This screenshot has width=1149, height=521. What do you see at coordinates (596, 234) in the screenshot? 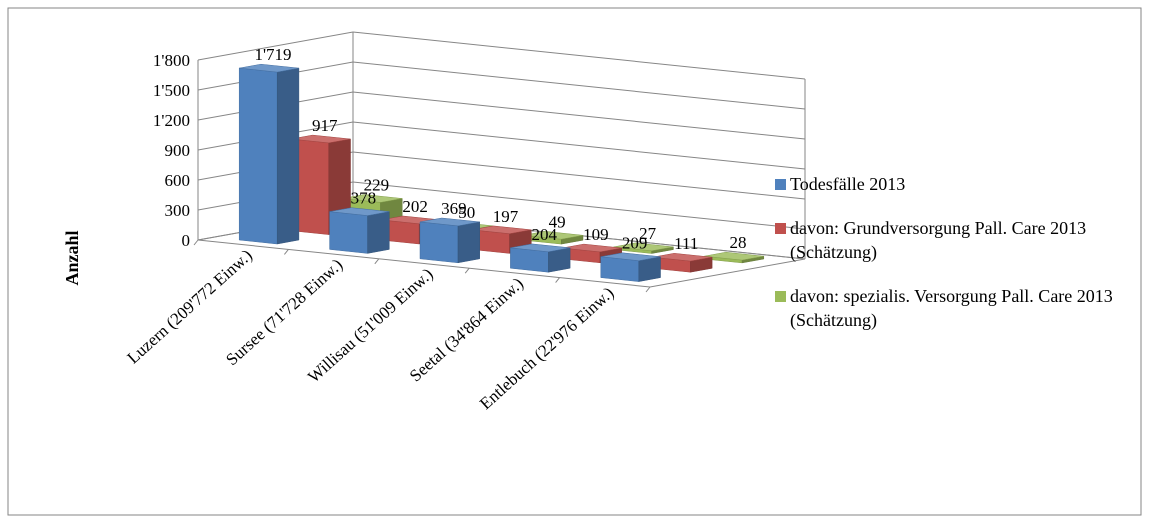
I see `data-label: 109` at bounding box center [596, 234].